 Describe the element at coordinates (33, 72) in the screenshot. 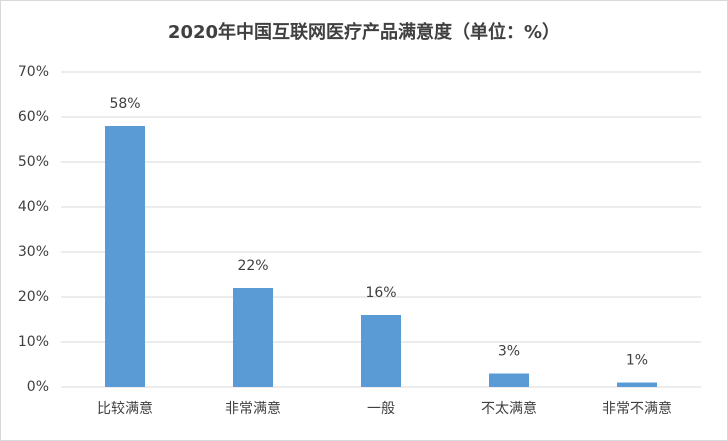

I see `y-tick-label: 70%` at that location.